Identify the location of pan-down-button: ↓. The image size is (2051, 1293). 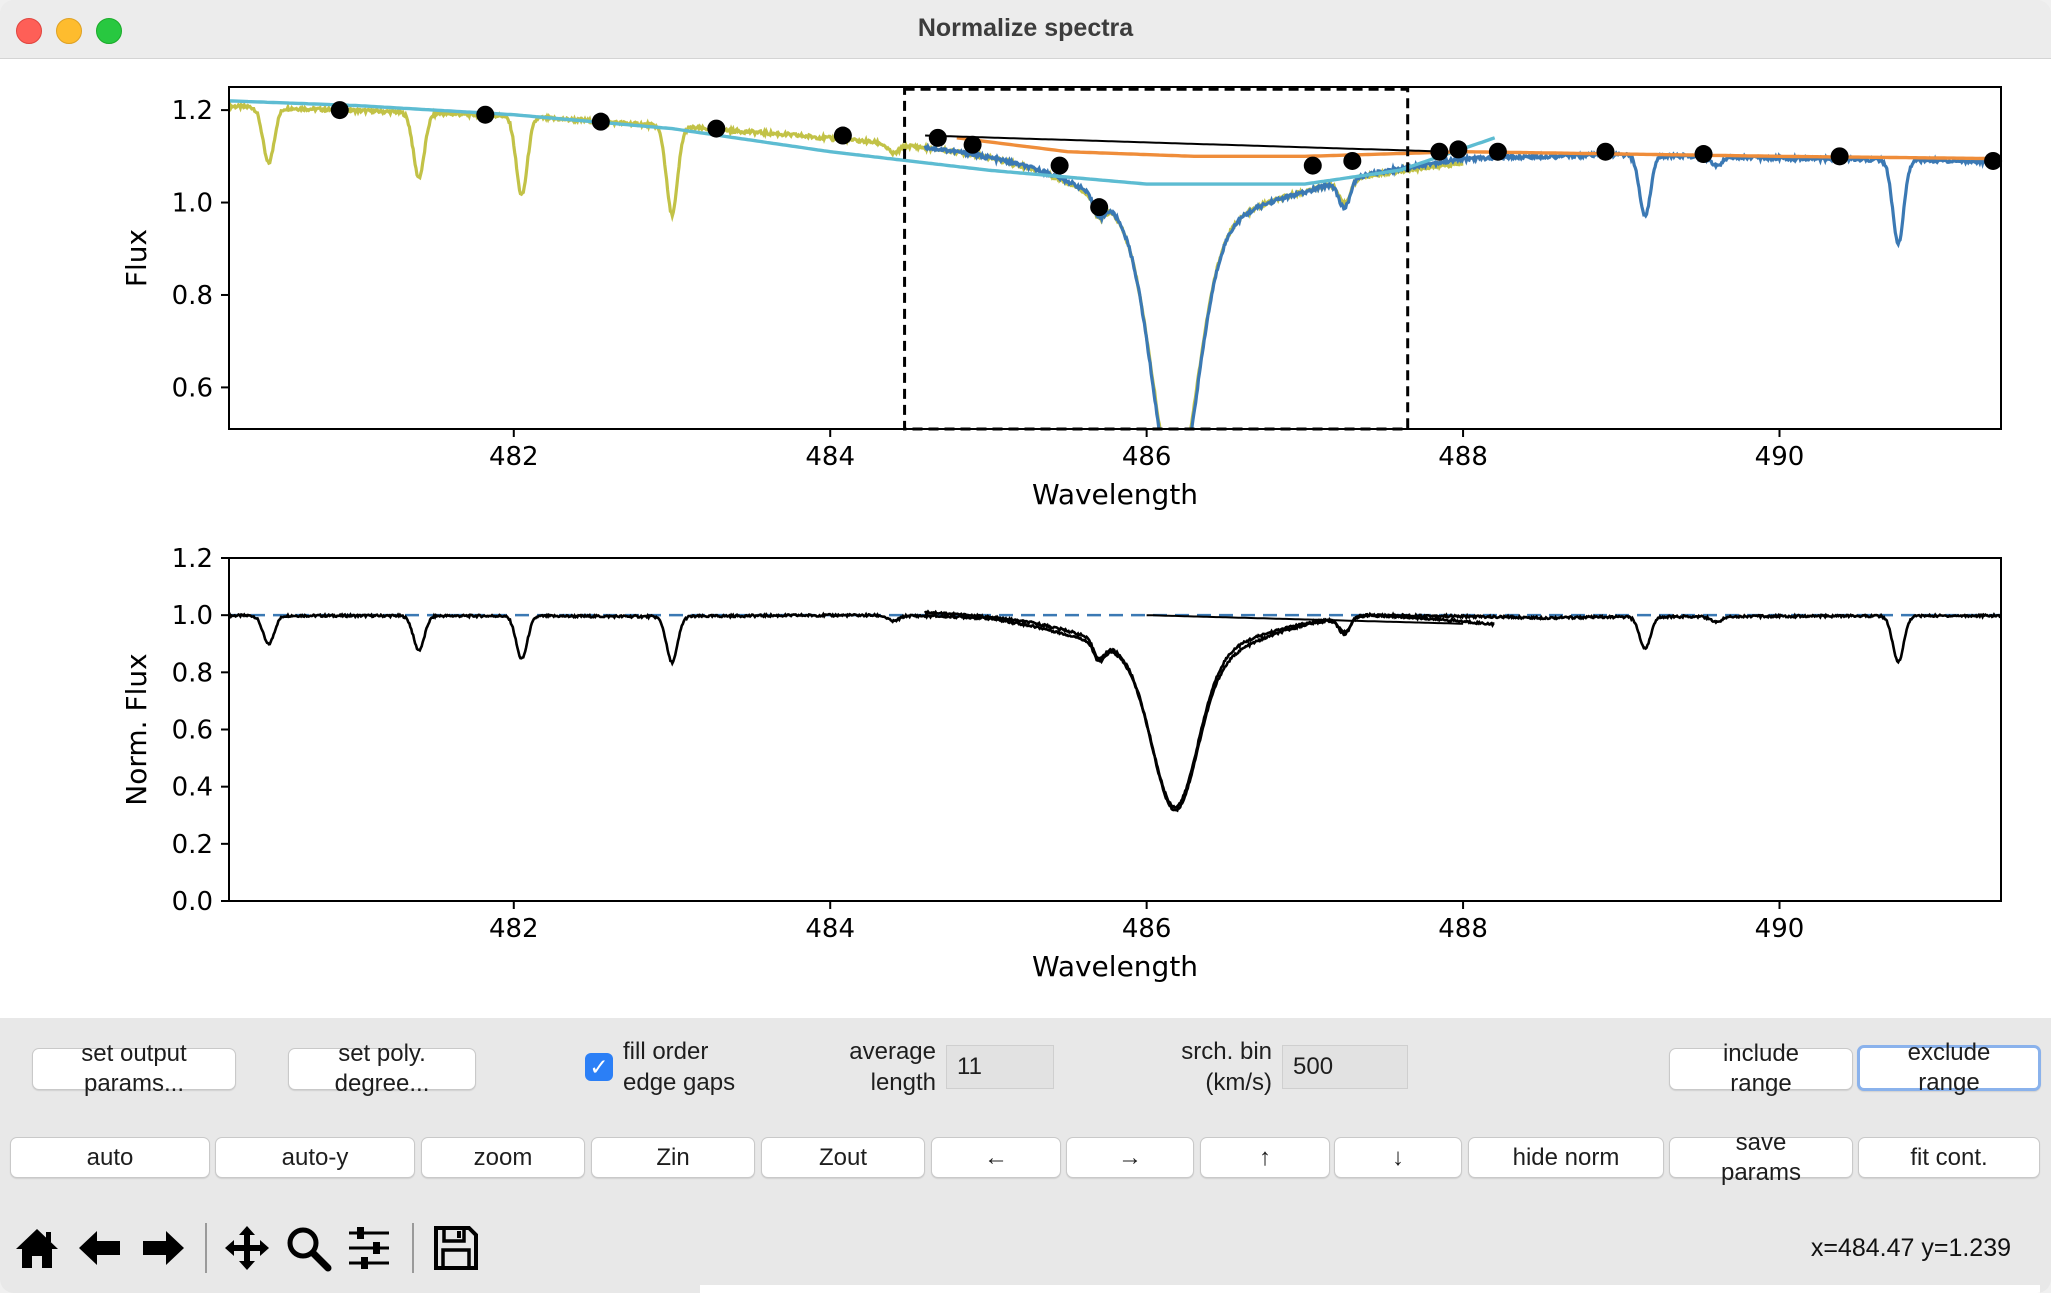
(1398, 1157).